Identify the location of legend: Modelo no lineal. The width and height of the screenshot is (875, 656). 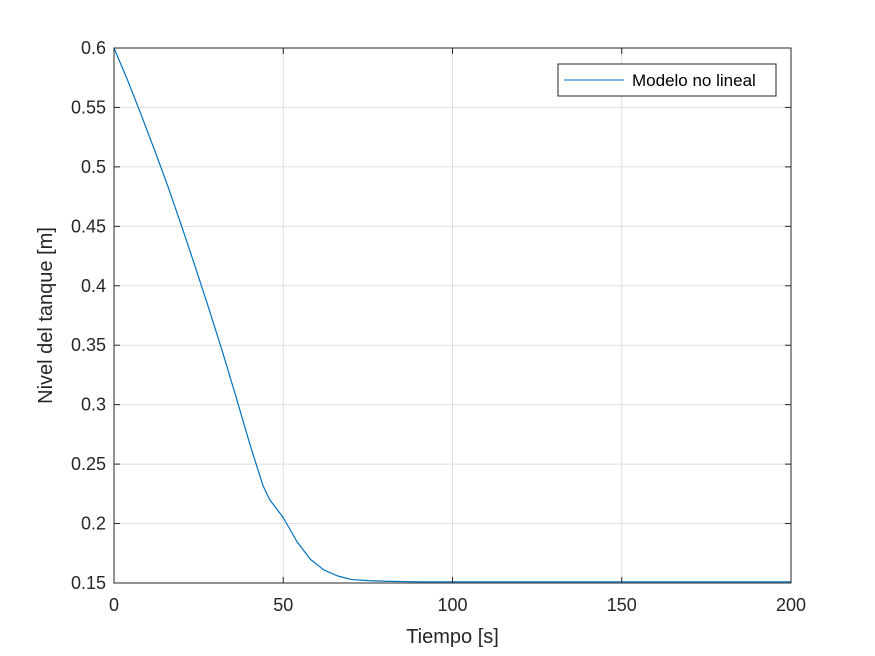
(667, 80).